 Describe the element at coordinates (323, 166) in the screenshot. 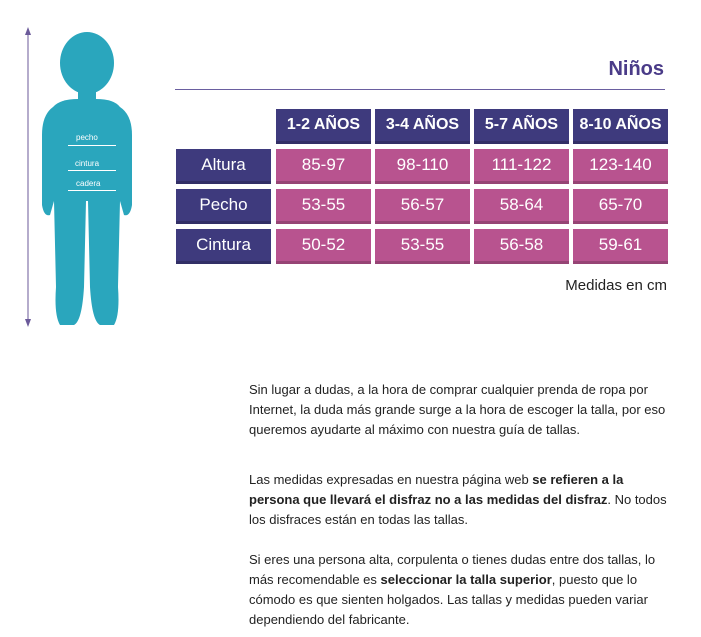

I see `table-cell: 85-97` at that location.